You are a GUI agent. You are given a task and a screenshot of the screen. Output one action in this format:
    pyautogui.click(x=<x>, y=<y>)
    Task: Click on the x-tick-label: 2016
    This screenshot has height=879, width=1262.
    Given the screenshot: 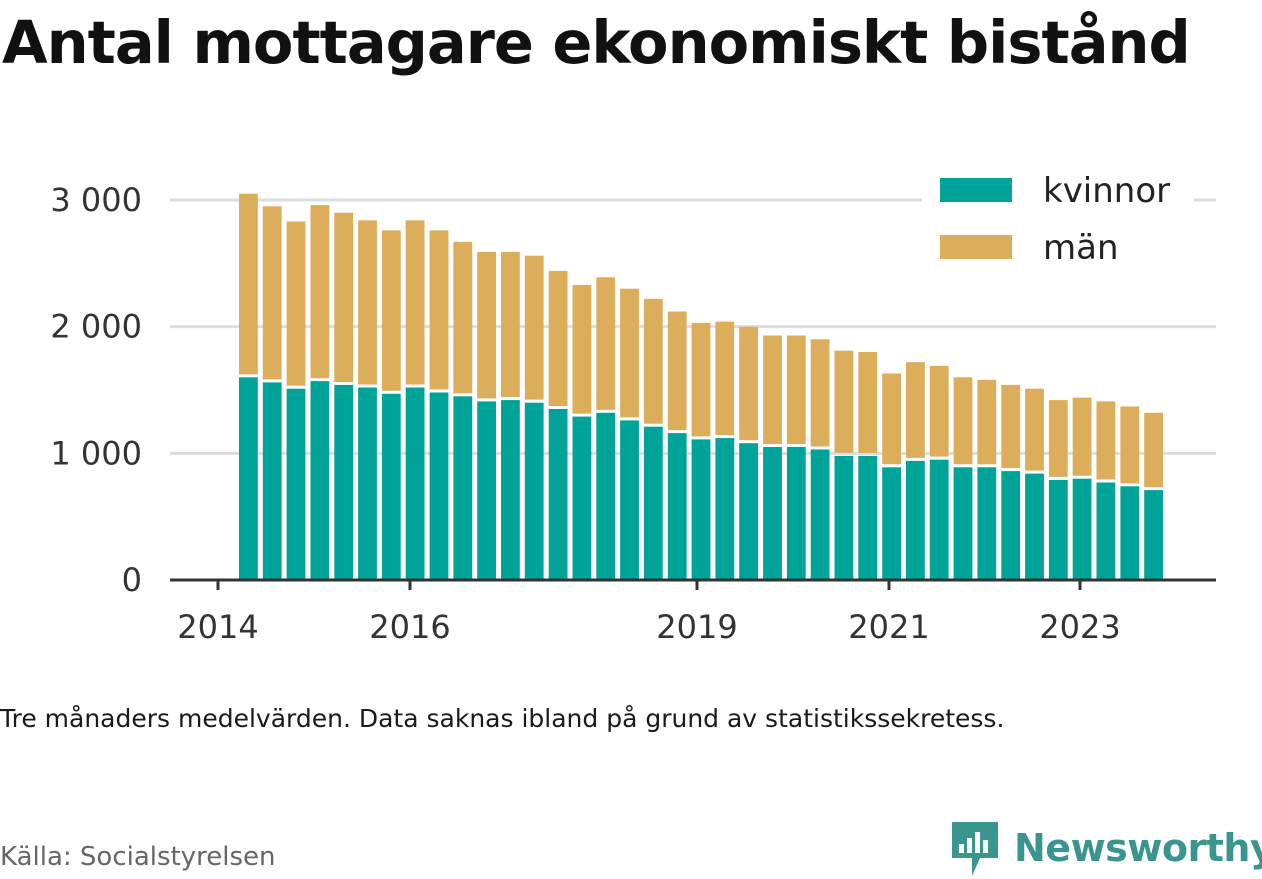 What is the action you would take?
    pyautogui.click(x=409, y=627)
    